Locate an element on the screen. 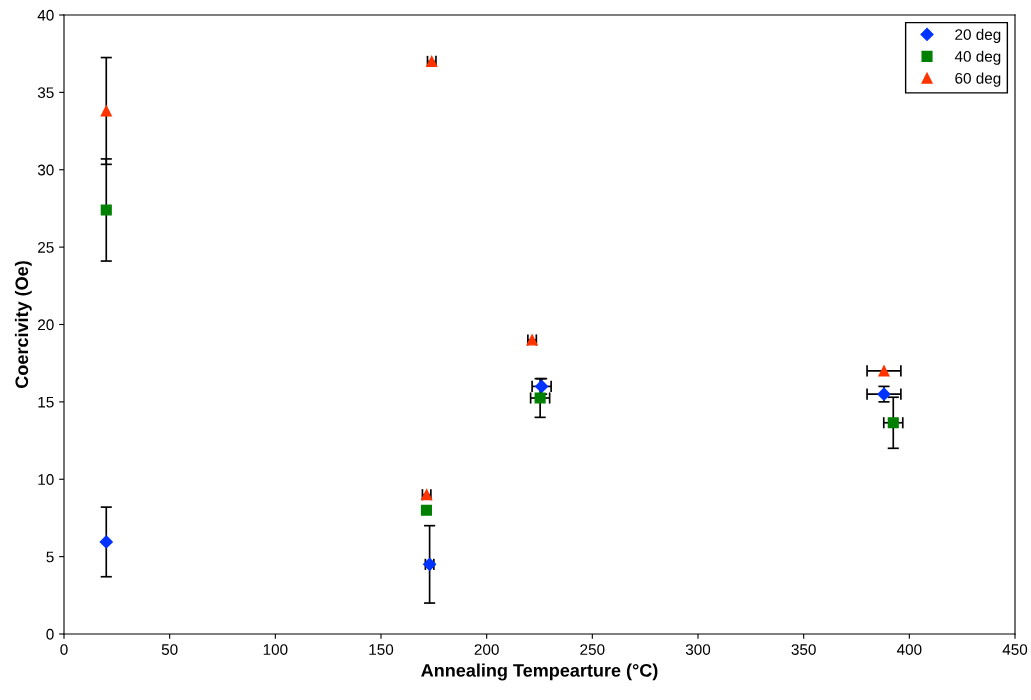 The width and height of the screenshot is (1031, 700). x-tick-label: 250 is located at coordinates (592, 649).